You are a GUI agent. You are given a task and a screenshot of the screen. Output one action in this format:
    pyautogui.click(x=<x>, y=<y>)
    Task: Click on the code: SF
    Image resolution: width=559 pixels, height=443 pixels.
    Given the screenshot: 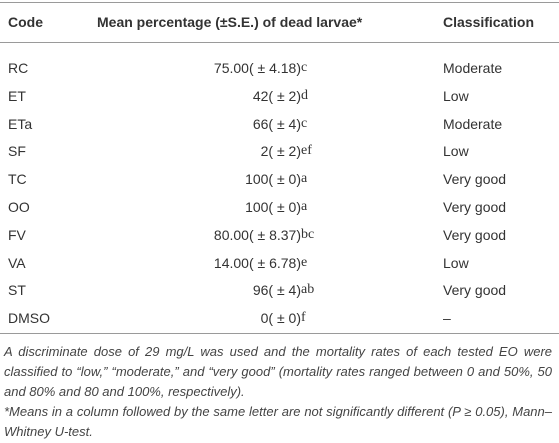 What is the action you would take?
    pyautogui.click(x=17, y=151)
    